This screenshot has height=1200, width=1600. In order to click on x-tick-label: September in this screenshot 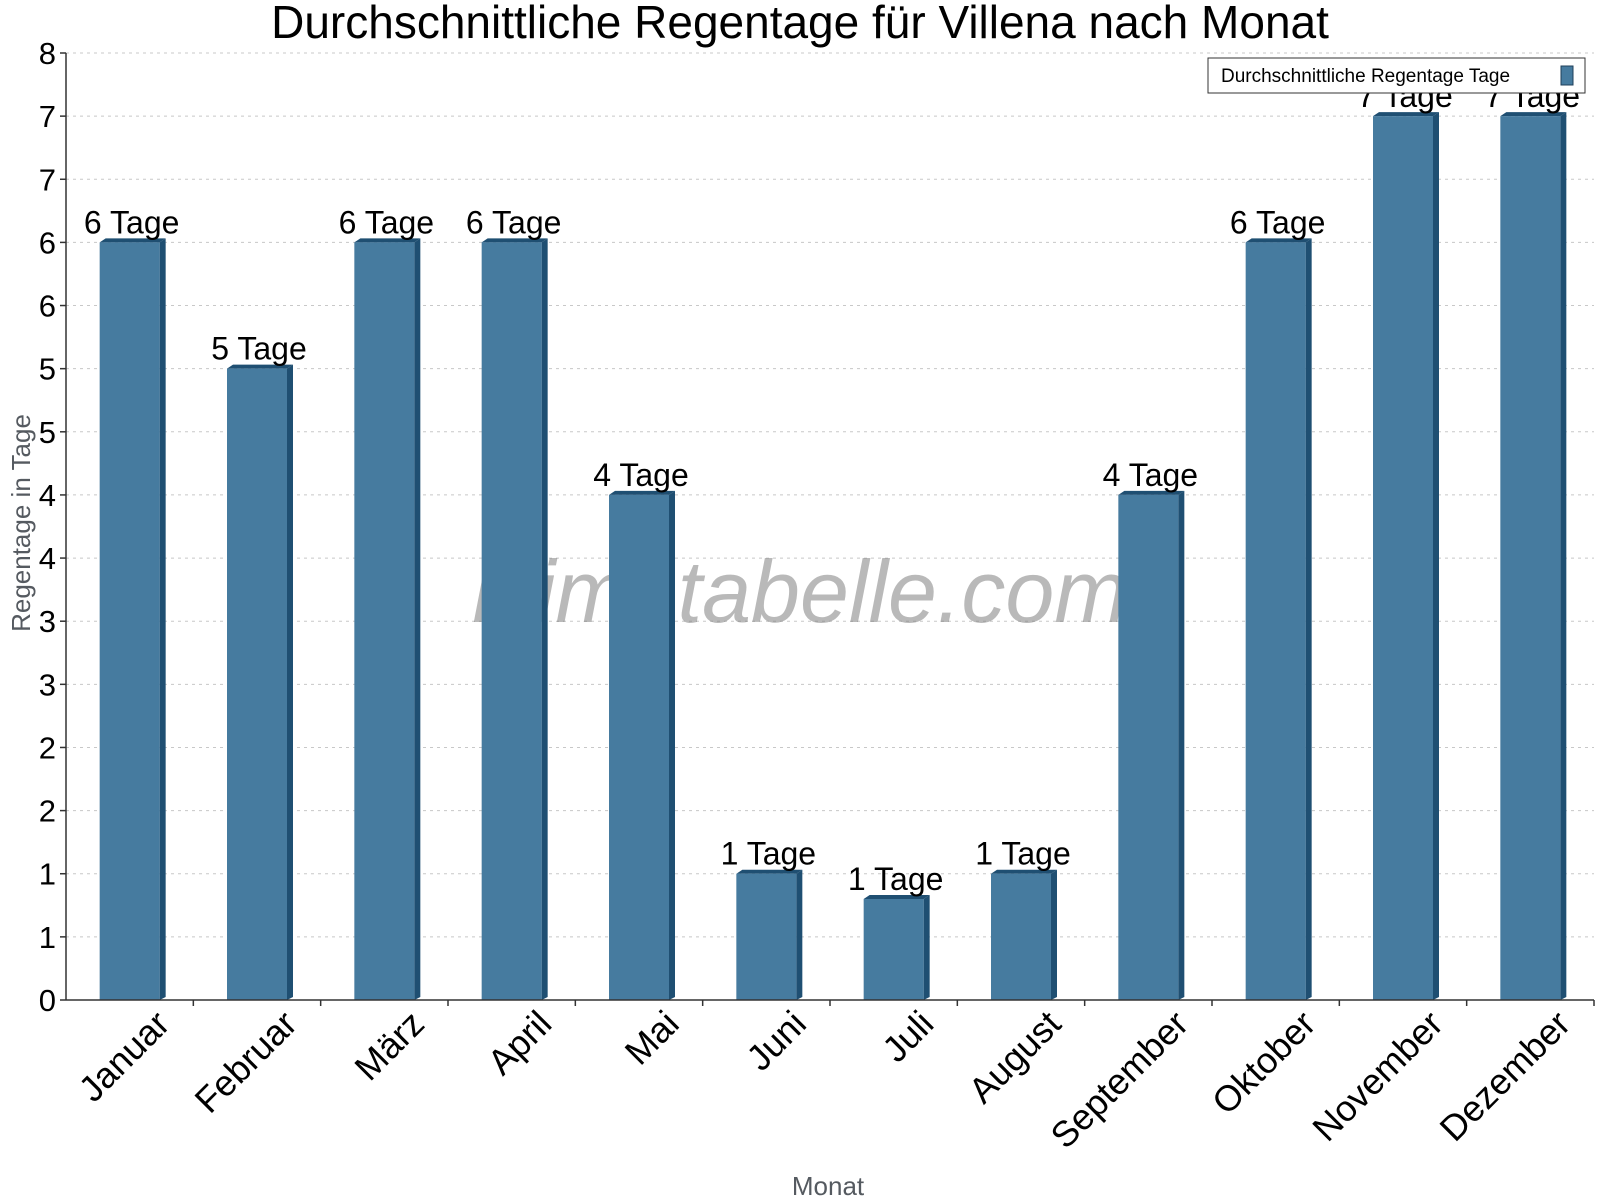, I will do `click(1119, 1080)`.